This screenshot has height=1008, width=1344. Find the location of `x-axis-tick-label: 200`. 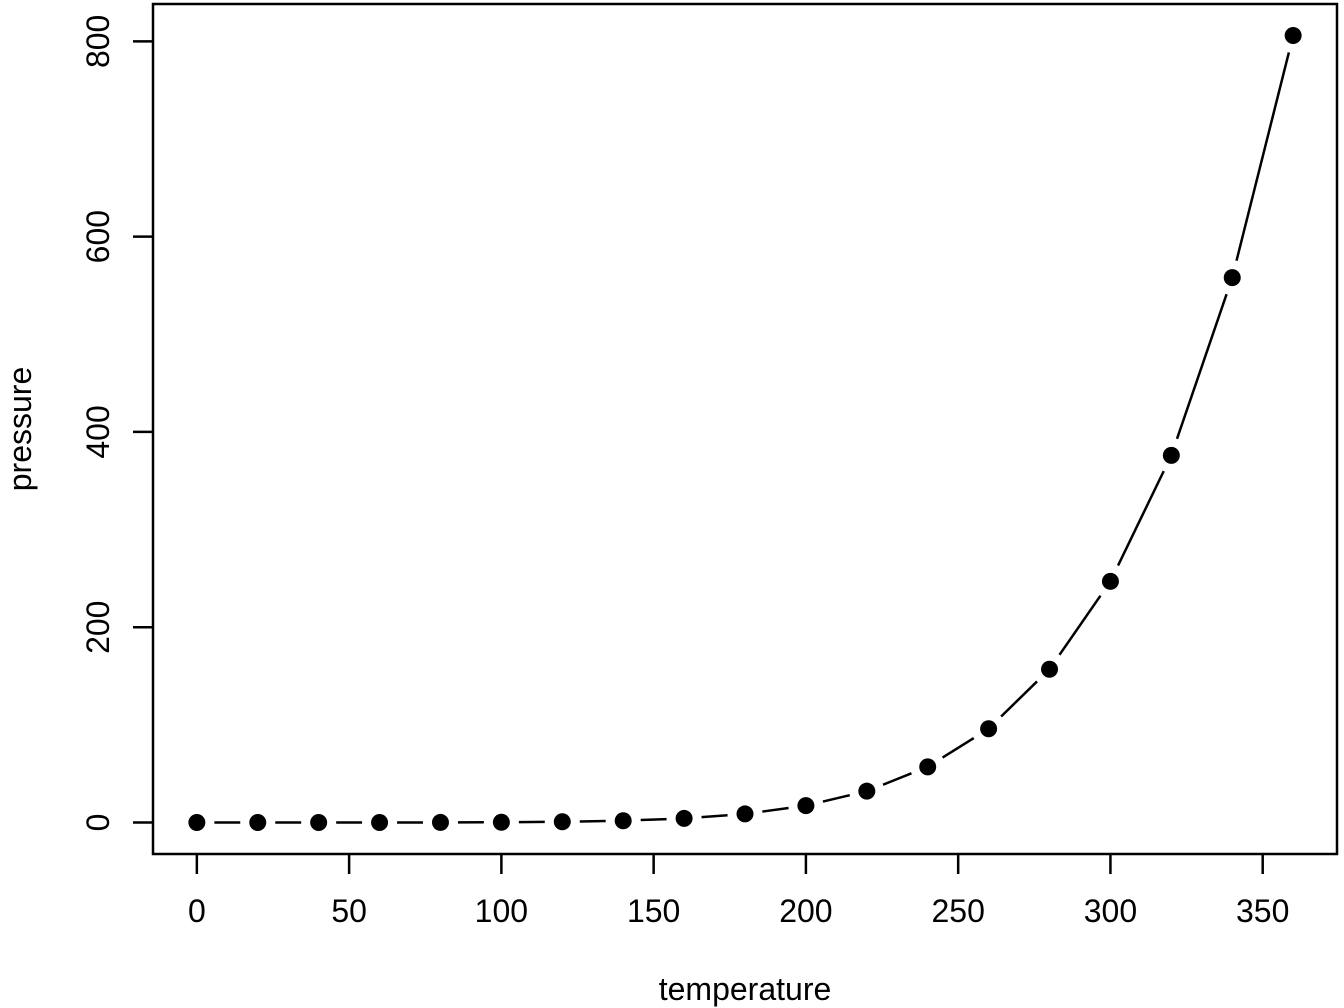

x-axis-tick-label: 200 is located at coordinates (805, 911).